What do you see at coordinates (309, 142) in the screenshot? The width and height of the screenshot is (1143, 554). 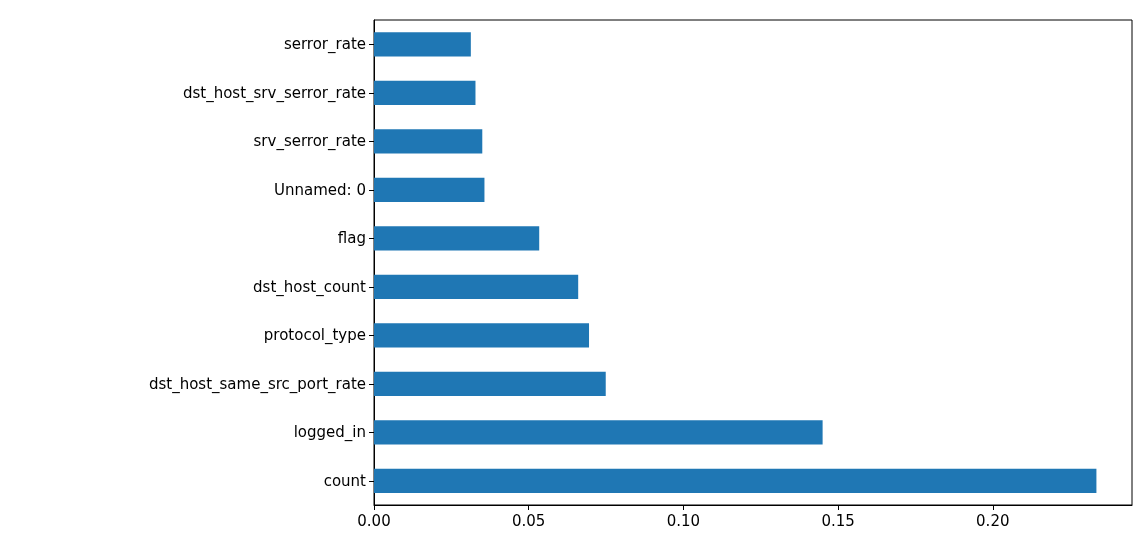 I see `y-tick-label: srv_serror_rate` at bounding box center [309, 142].